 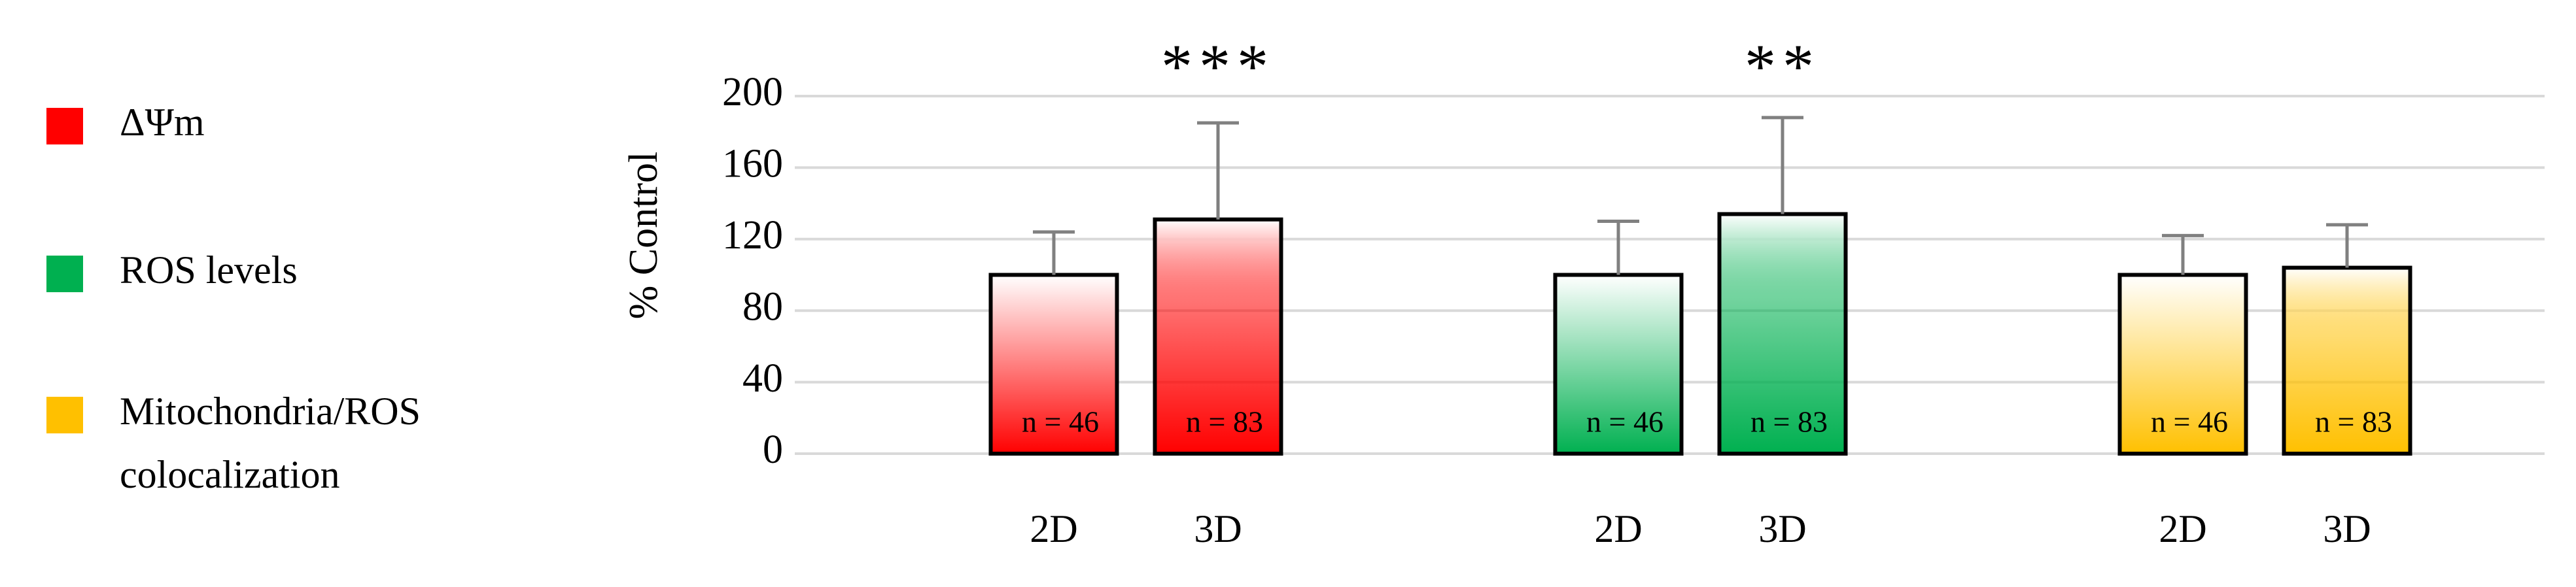 I want to click on legend-label: Mitochondria/ROS colocalization, so click(x=270, y=443).